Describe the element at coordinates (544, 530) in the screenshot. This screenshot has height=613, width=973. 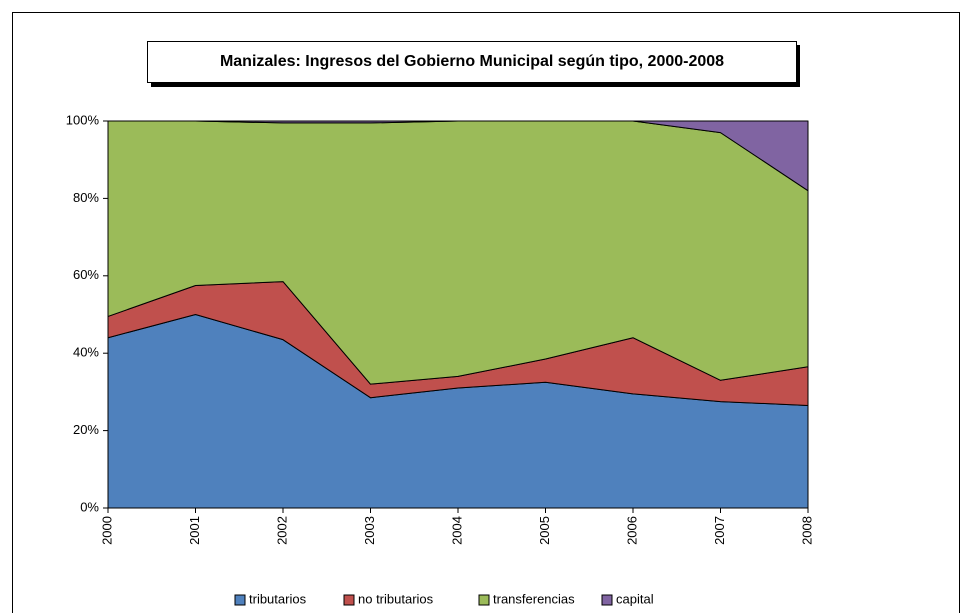
I see `x-tick-label: 2005` at that location.